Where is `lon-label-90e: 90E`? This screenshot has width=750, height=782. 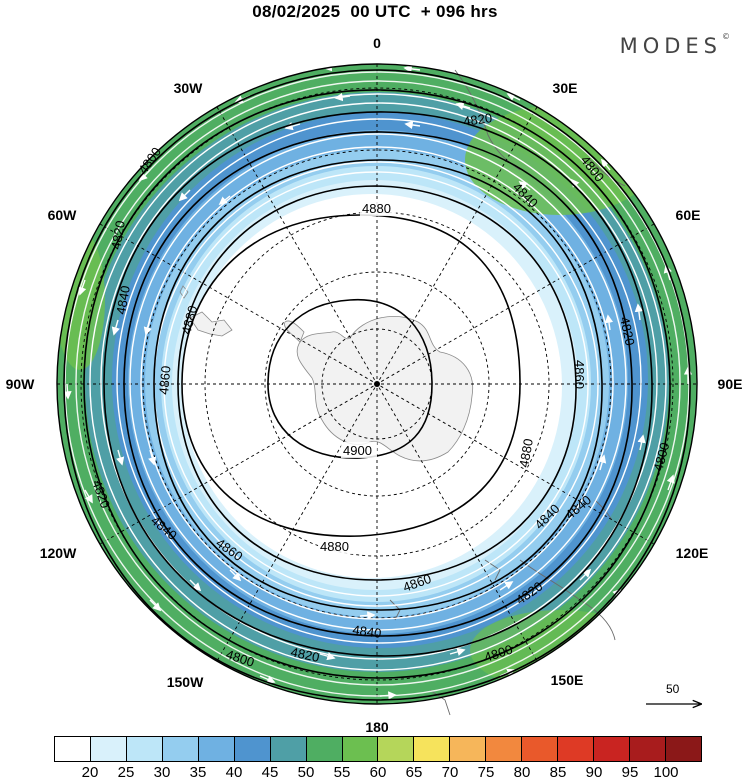 lon-label-90e: 90E is located at coordinates (730, 384).